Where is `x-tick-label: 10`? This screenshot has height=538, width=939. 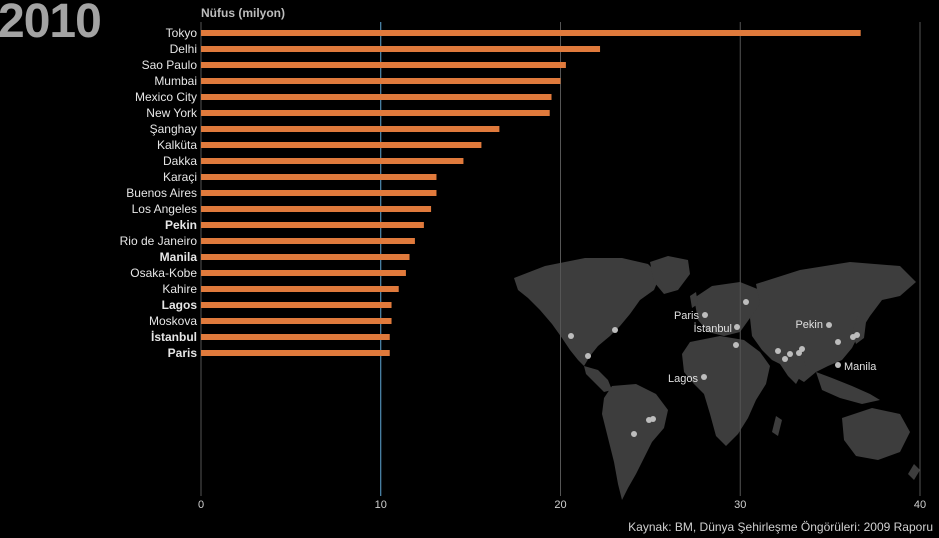 x-tick-label: 10 is located at coordinates (381, 505).